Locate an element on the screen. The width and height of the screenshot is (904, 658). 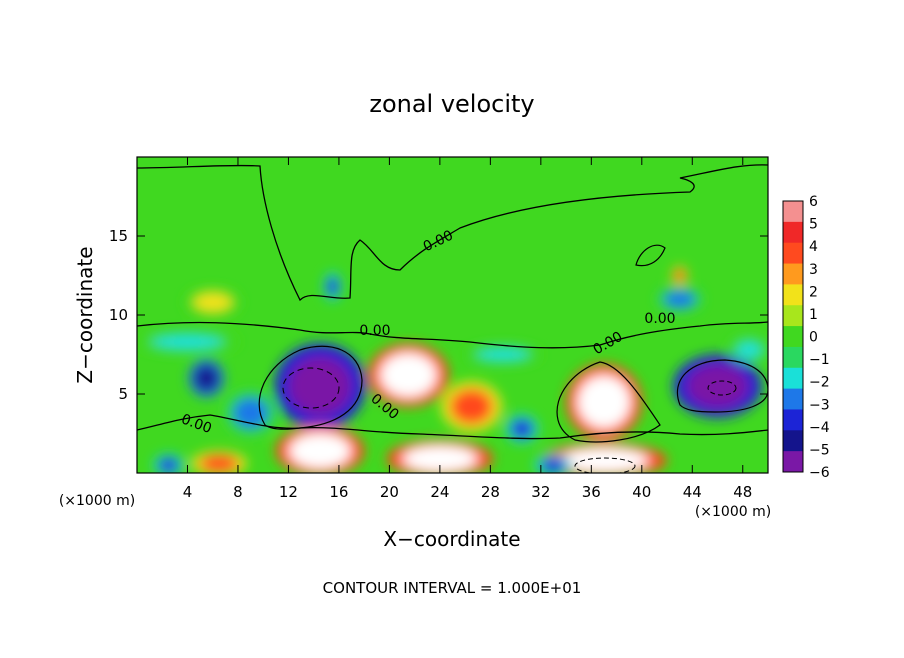
colorbar-frame is located at coordinates (793, 336).